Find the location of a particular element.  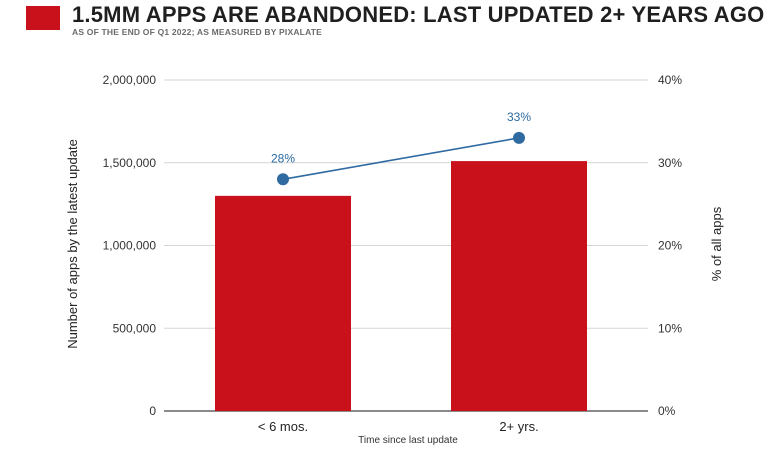

y-tick-label: 1,000,000 is located at coordinates (130, 246).